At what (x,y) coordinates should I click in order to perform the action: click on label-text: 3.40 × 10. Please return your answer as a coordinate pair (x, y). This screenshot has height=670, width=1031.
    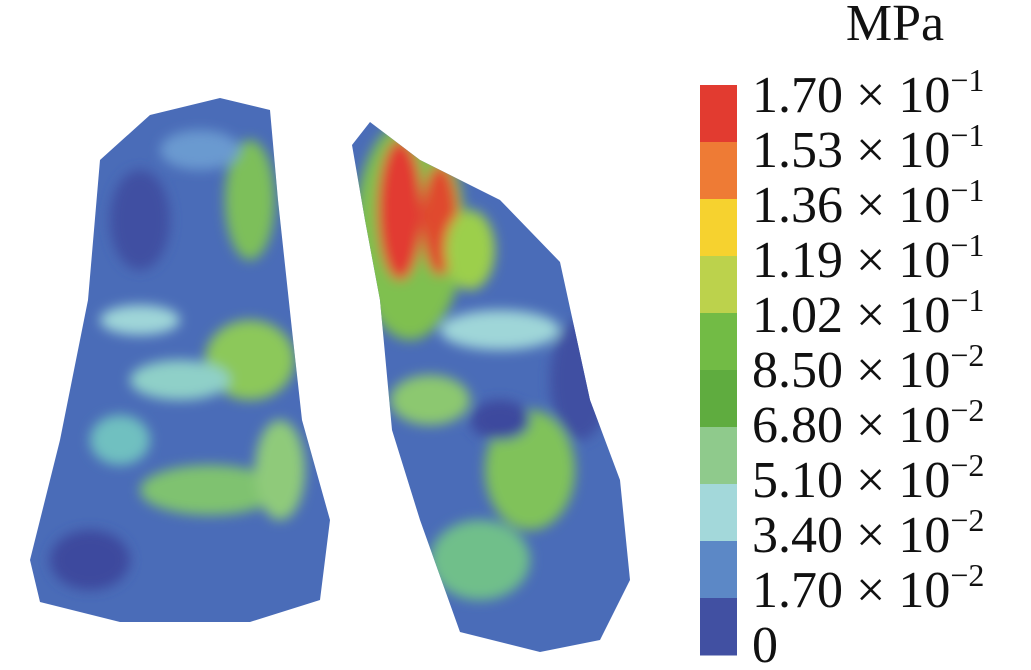
    Looking at the image, I should click on (851, 535).